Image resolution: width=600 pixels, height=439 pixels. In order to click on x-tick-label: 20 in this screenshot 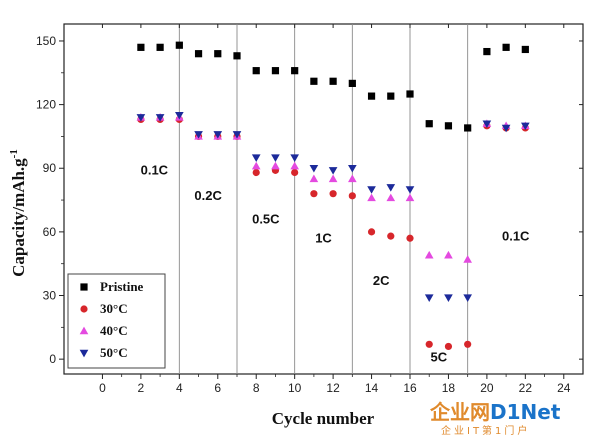, I will do `click(487, 388)`.